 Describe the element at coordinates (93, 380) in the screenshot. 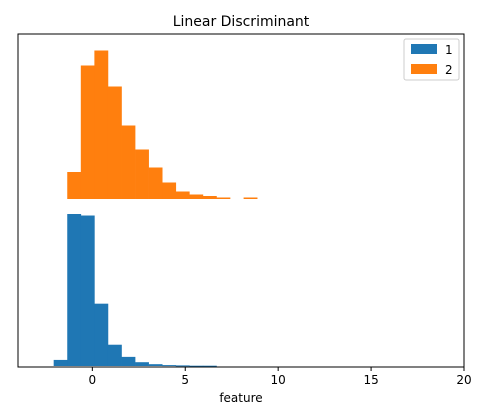

I see `x-tick-label-0: 0` at that location.